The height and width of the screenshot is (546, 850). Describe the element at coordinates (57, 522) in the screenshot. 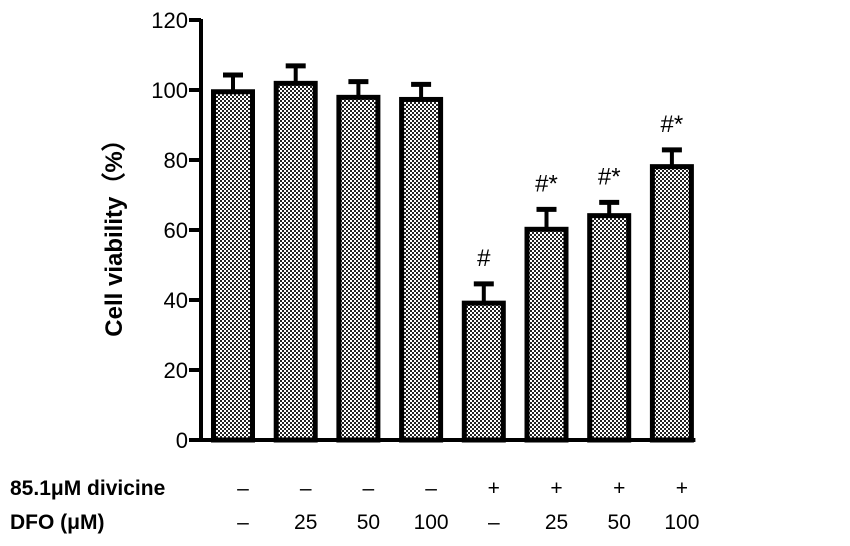

I see `condition-row-label: DFO (μM)` at that location.